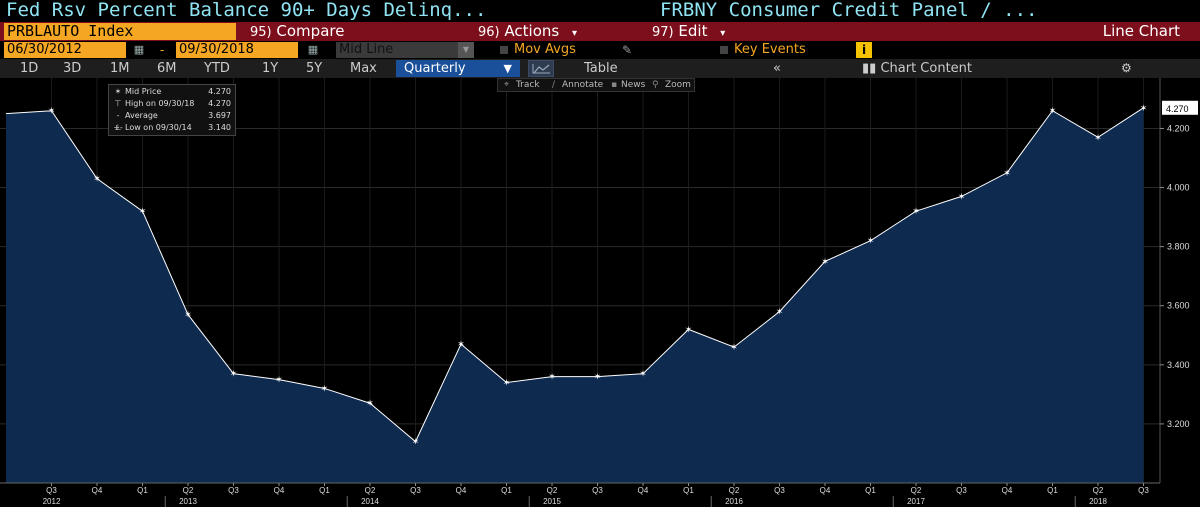 This screenshot has height=507, width=1200. What do you see at coordinates (633, 85) in the screenshot?
I see `news-tool: News` at bounding box center [633, 85].